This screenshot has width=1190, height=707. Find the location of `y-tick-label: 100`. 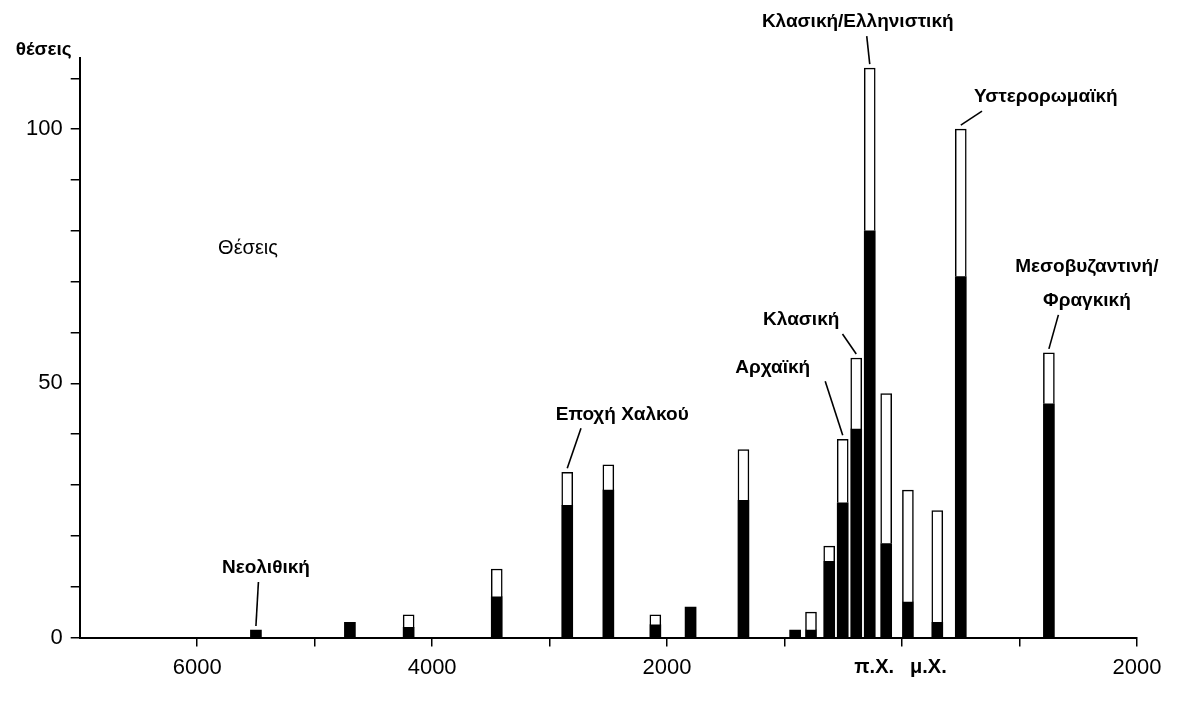

y-tick-label: 100 is located at coordinates (44, 128).